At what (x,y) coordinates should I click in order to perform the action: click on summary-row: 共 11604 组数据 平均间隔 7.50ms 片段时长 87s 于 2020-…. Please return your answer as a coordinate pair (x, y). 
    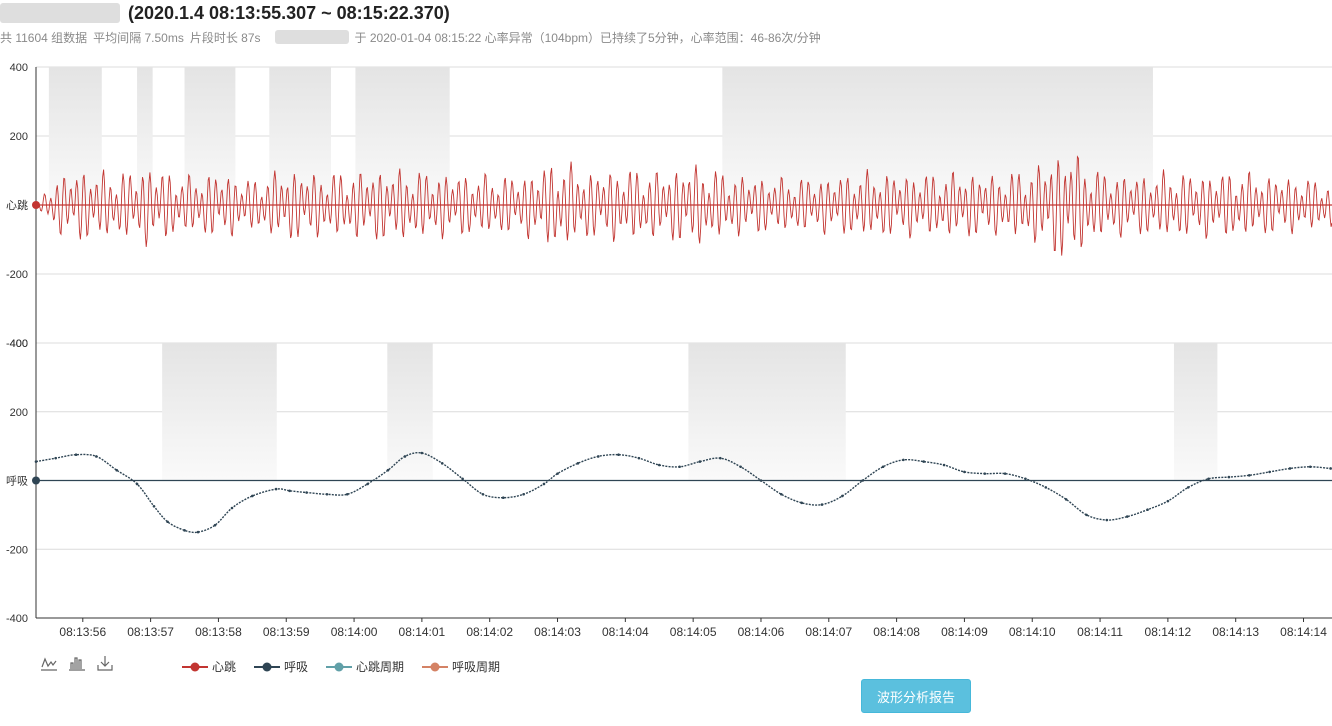
    Looking at the image, I should click on (413, 37).